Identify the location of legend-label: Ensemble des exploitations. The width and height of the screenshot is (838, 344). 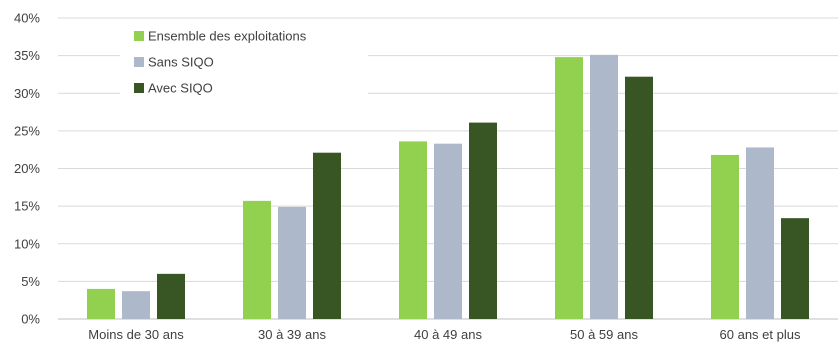
(227, 36).